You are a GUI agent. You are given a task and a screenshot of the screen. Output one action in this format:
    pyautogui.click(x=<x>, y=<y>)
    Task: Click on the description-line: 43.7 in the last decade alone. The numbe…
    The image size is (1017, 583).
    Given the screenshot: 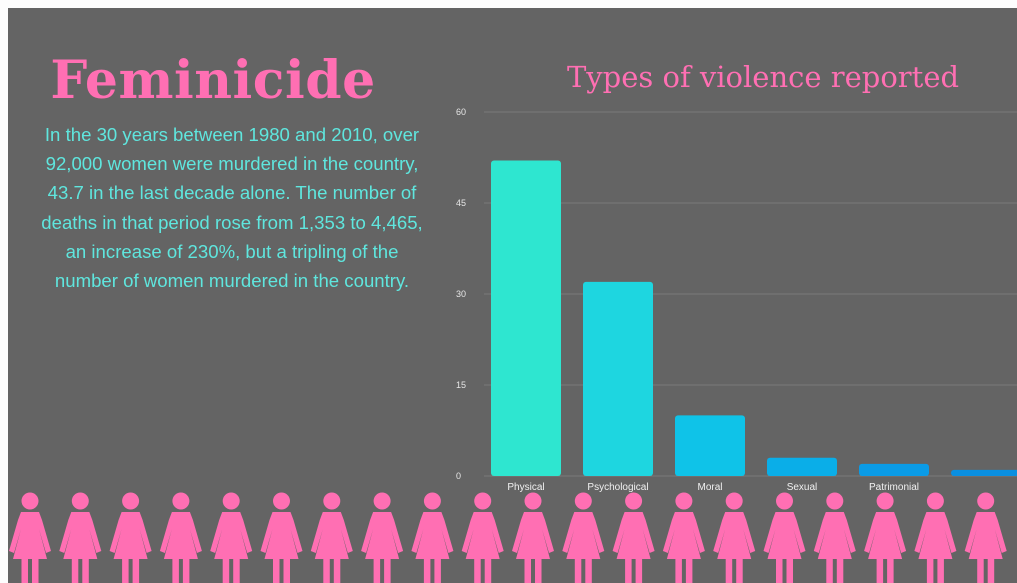 What is the action you would take?
    pyautogui.click(x=232, y=193)
    